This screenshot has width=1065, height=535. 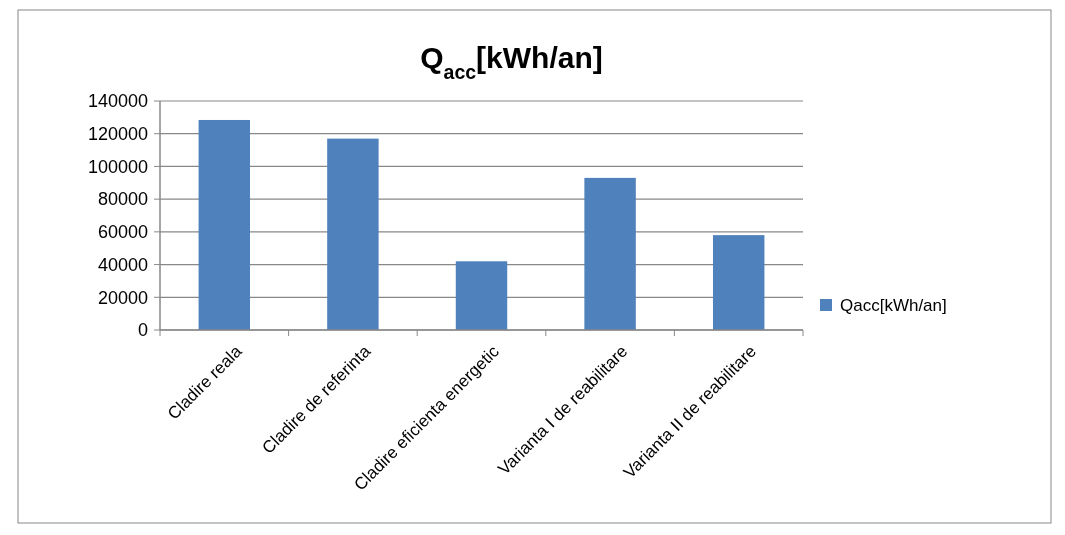 I want to click on y-tick-label: 140000, so click(x=117, y=101).